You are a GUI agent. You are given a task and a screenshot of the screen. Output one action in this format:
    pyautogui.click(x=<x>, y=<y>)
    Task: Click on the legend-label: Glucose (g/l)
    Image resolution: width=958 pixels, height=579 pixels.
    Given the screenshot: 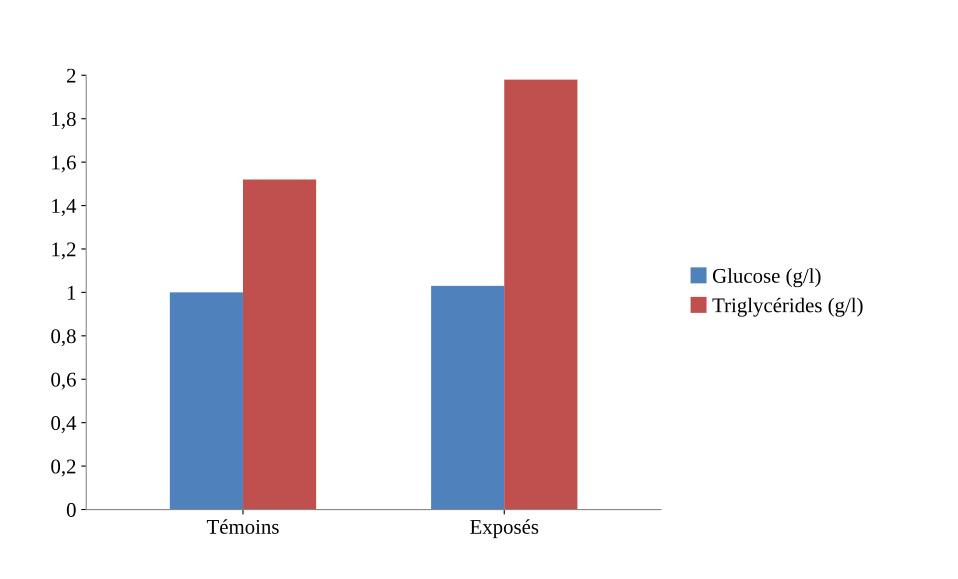 What is the action you would take?
    pyautogui.click(x=766, y=278)
    